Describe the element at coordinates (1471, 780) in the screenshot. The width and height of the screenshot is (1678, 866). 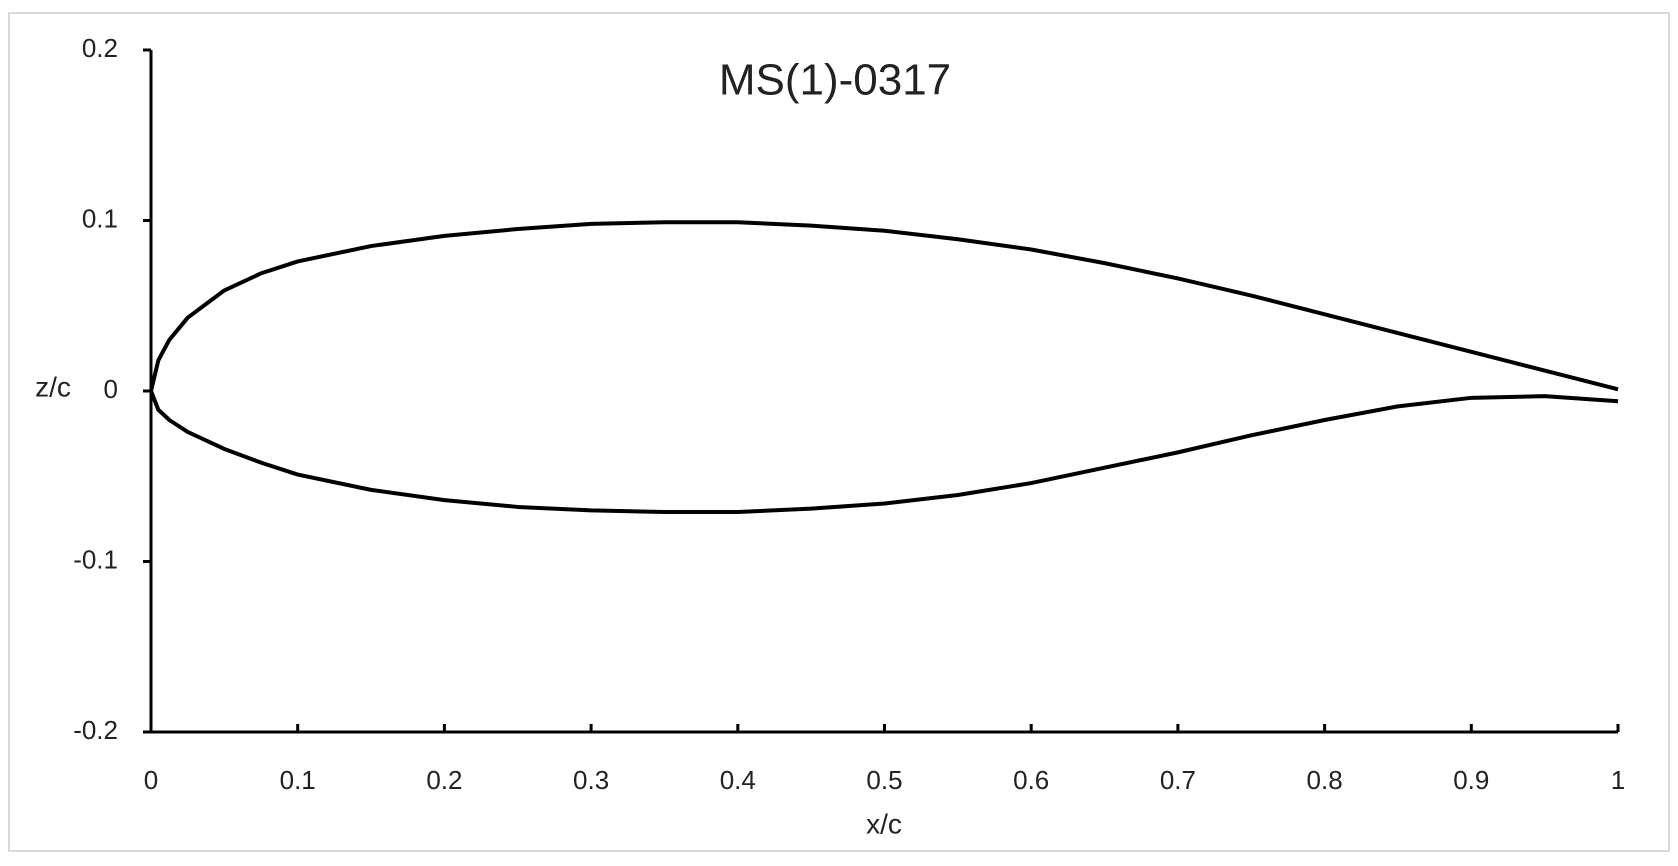
I see `x-tick-label: 0.9` at that location.